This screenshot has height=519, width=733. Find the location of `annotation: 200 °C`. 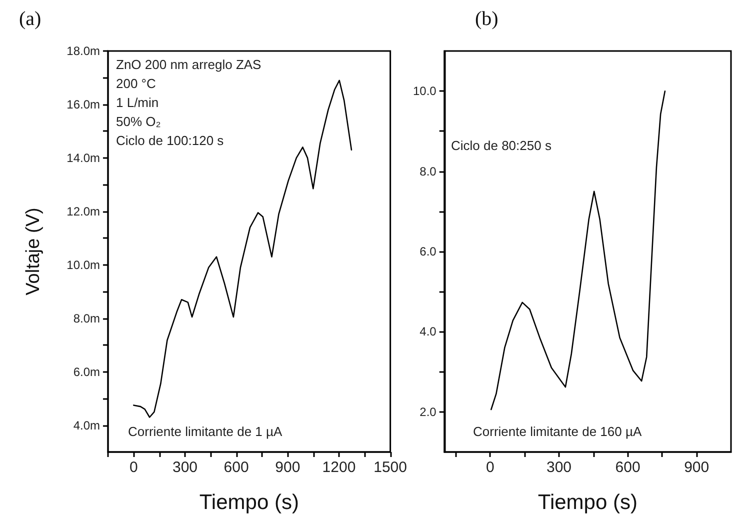

annotation: 200 °C is located at coordinates (136, 83).